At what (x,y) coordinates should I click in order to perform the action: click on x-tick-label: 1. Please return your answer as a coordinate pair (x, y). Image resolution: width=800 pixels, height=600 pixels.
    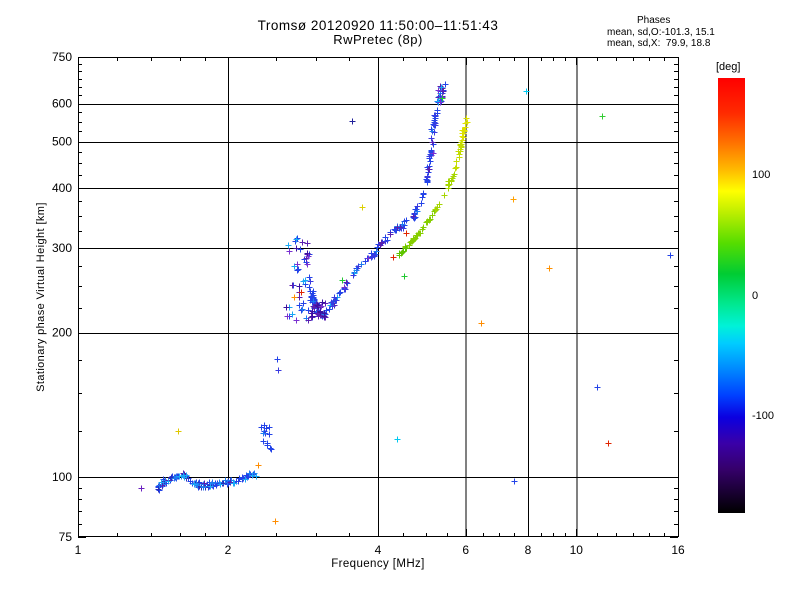
    Looking at the image, I should click on (78, 550).